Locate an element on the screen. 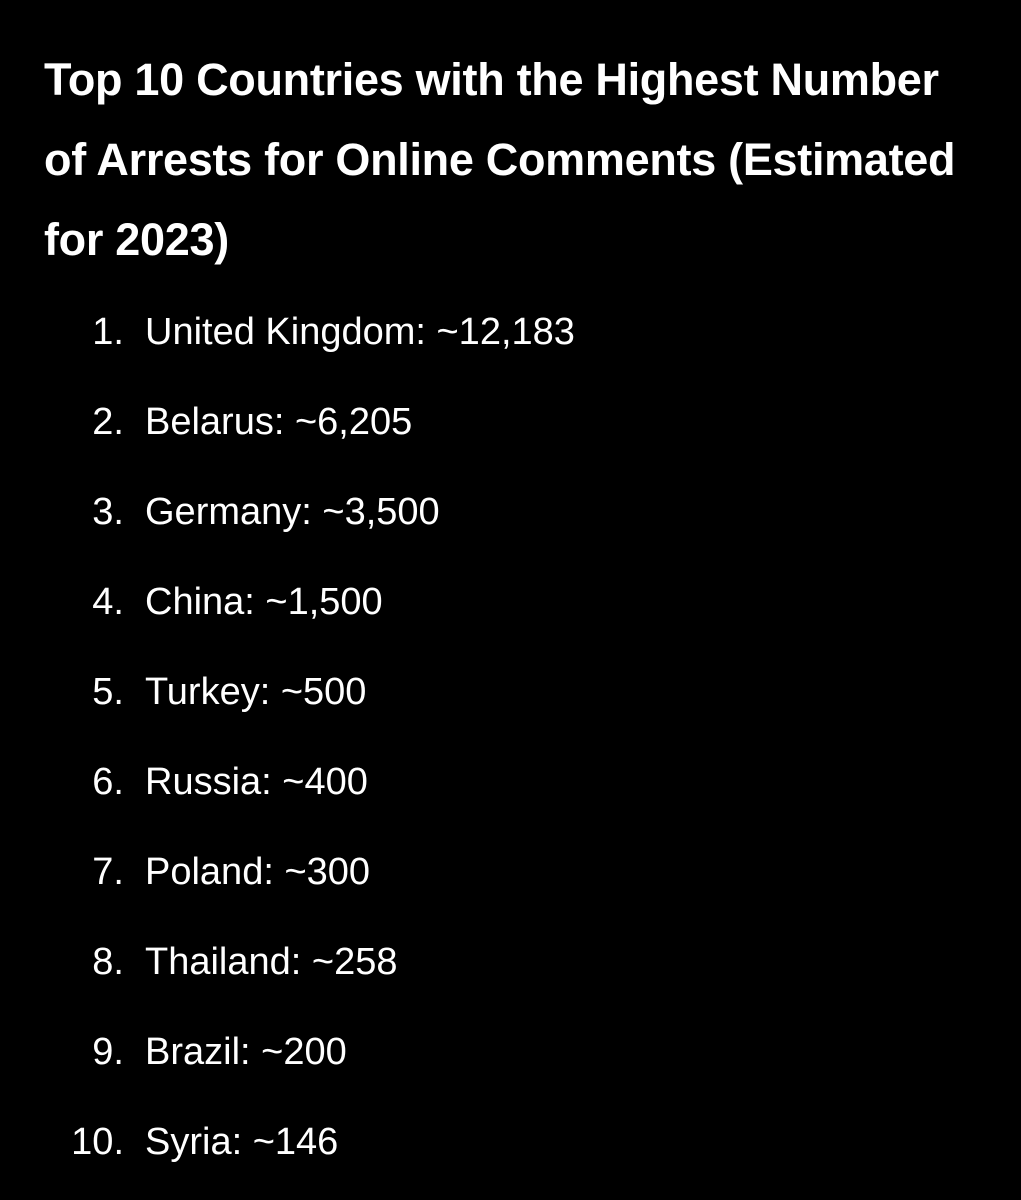  list-text: Poland: ~300 is located at coordinates (258, 872).